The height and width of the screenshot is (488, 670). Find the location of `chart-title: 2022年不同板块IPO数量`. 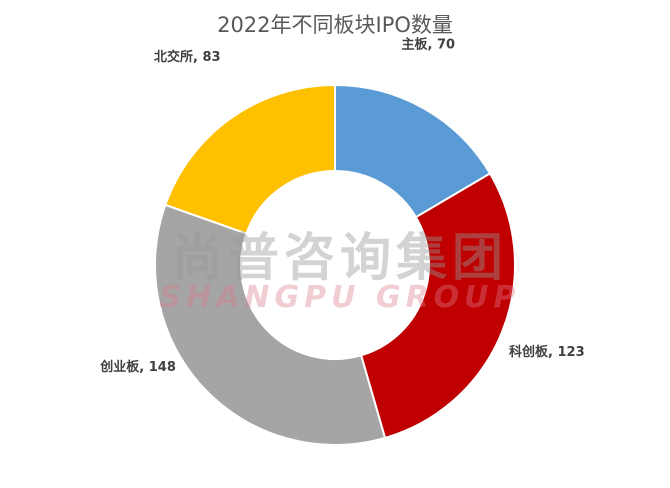

chart-title: 2022年不同板块IPO数量 is located at coordinates (335, 25).